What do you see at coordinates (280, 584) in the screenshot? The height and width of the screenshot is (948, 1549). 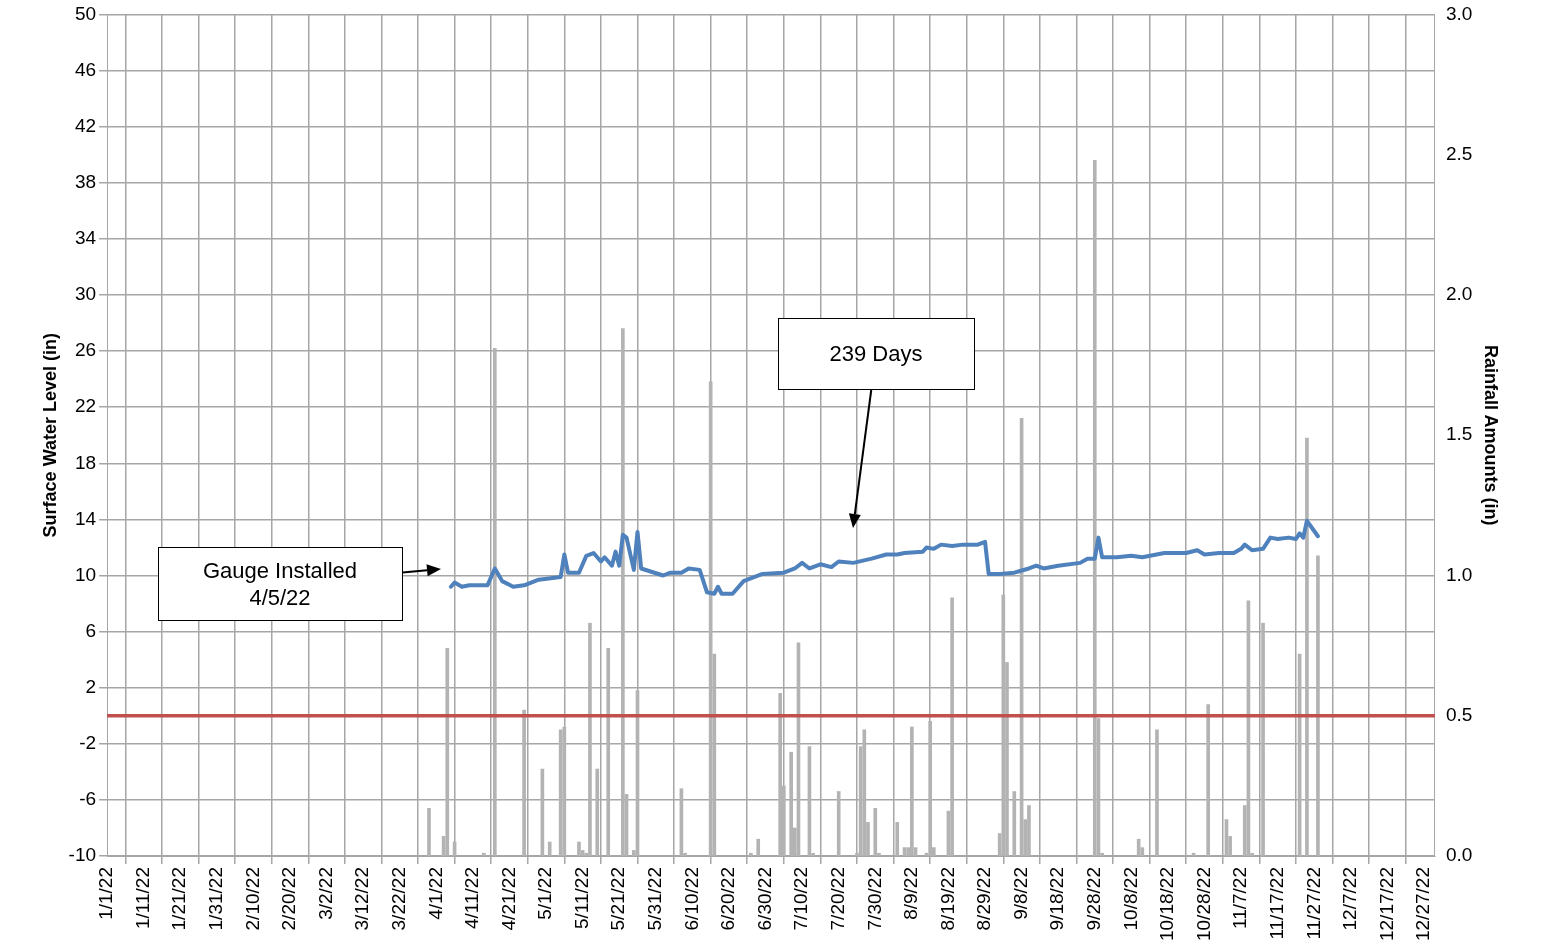 I see `callout-box: Gauge Installed 4/5/22` at bounding box center [280, 584].